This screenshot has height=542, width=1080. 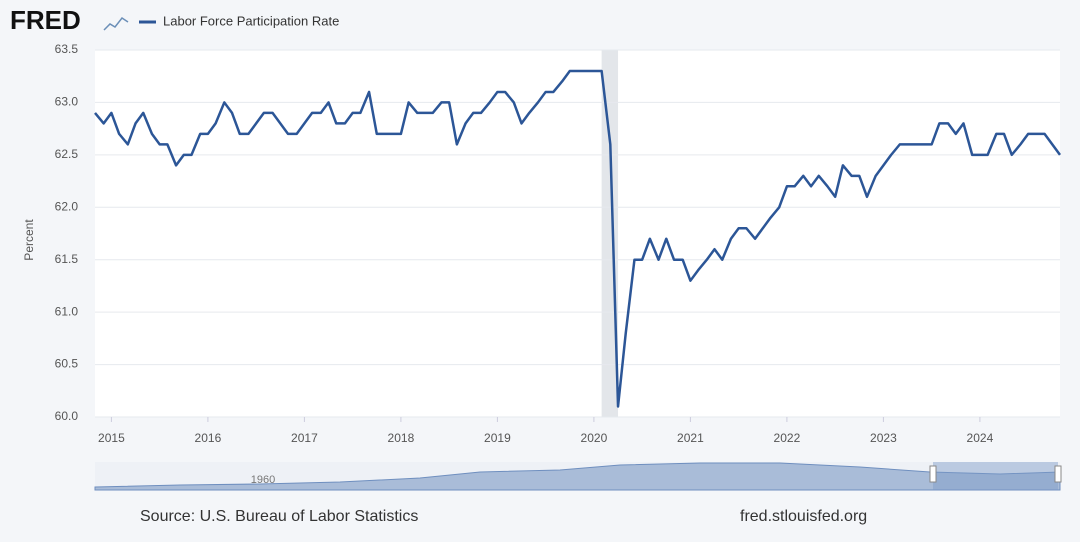 What do you see at coordinates (116, 23) in the screenshot?
I see `logo-icon` at bounding box center [116, 23].